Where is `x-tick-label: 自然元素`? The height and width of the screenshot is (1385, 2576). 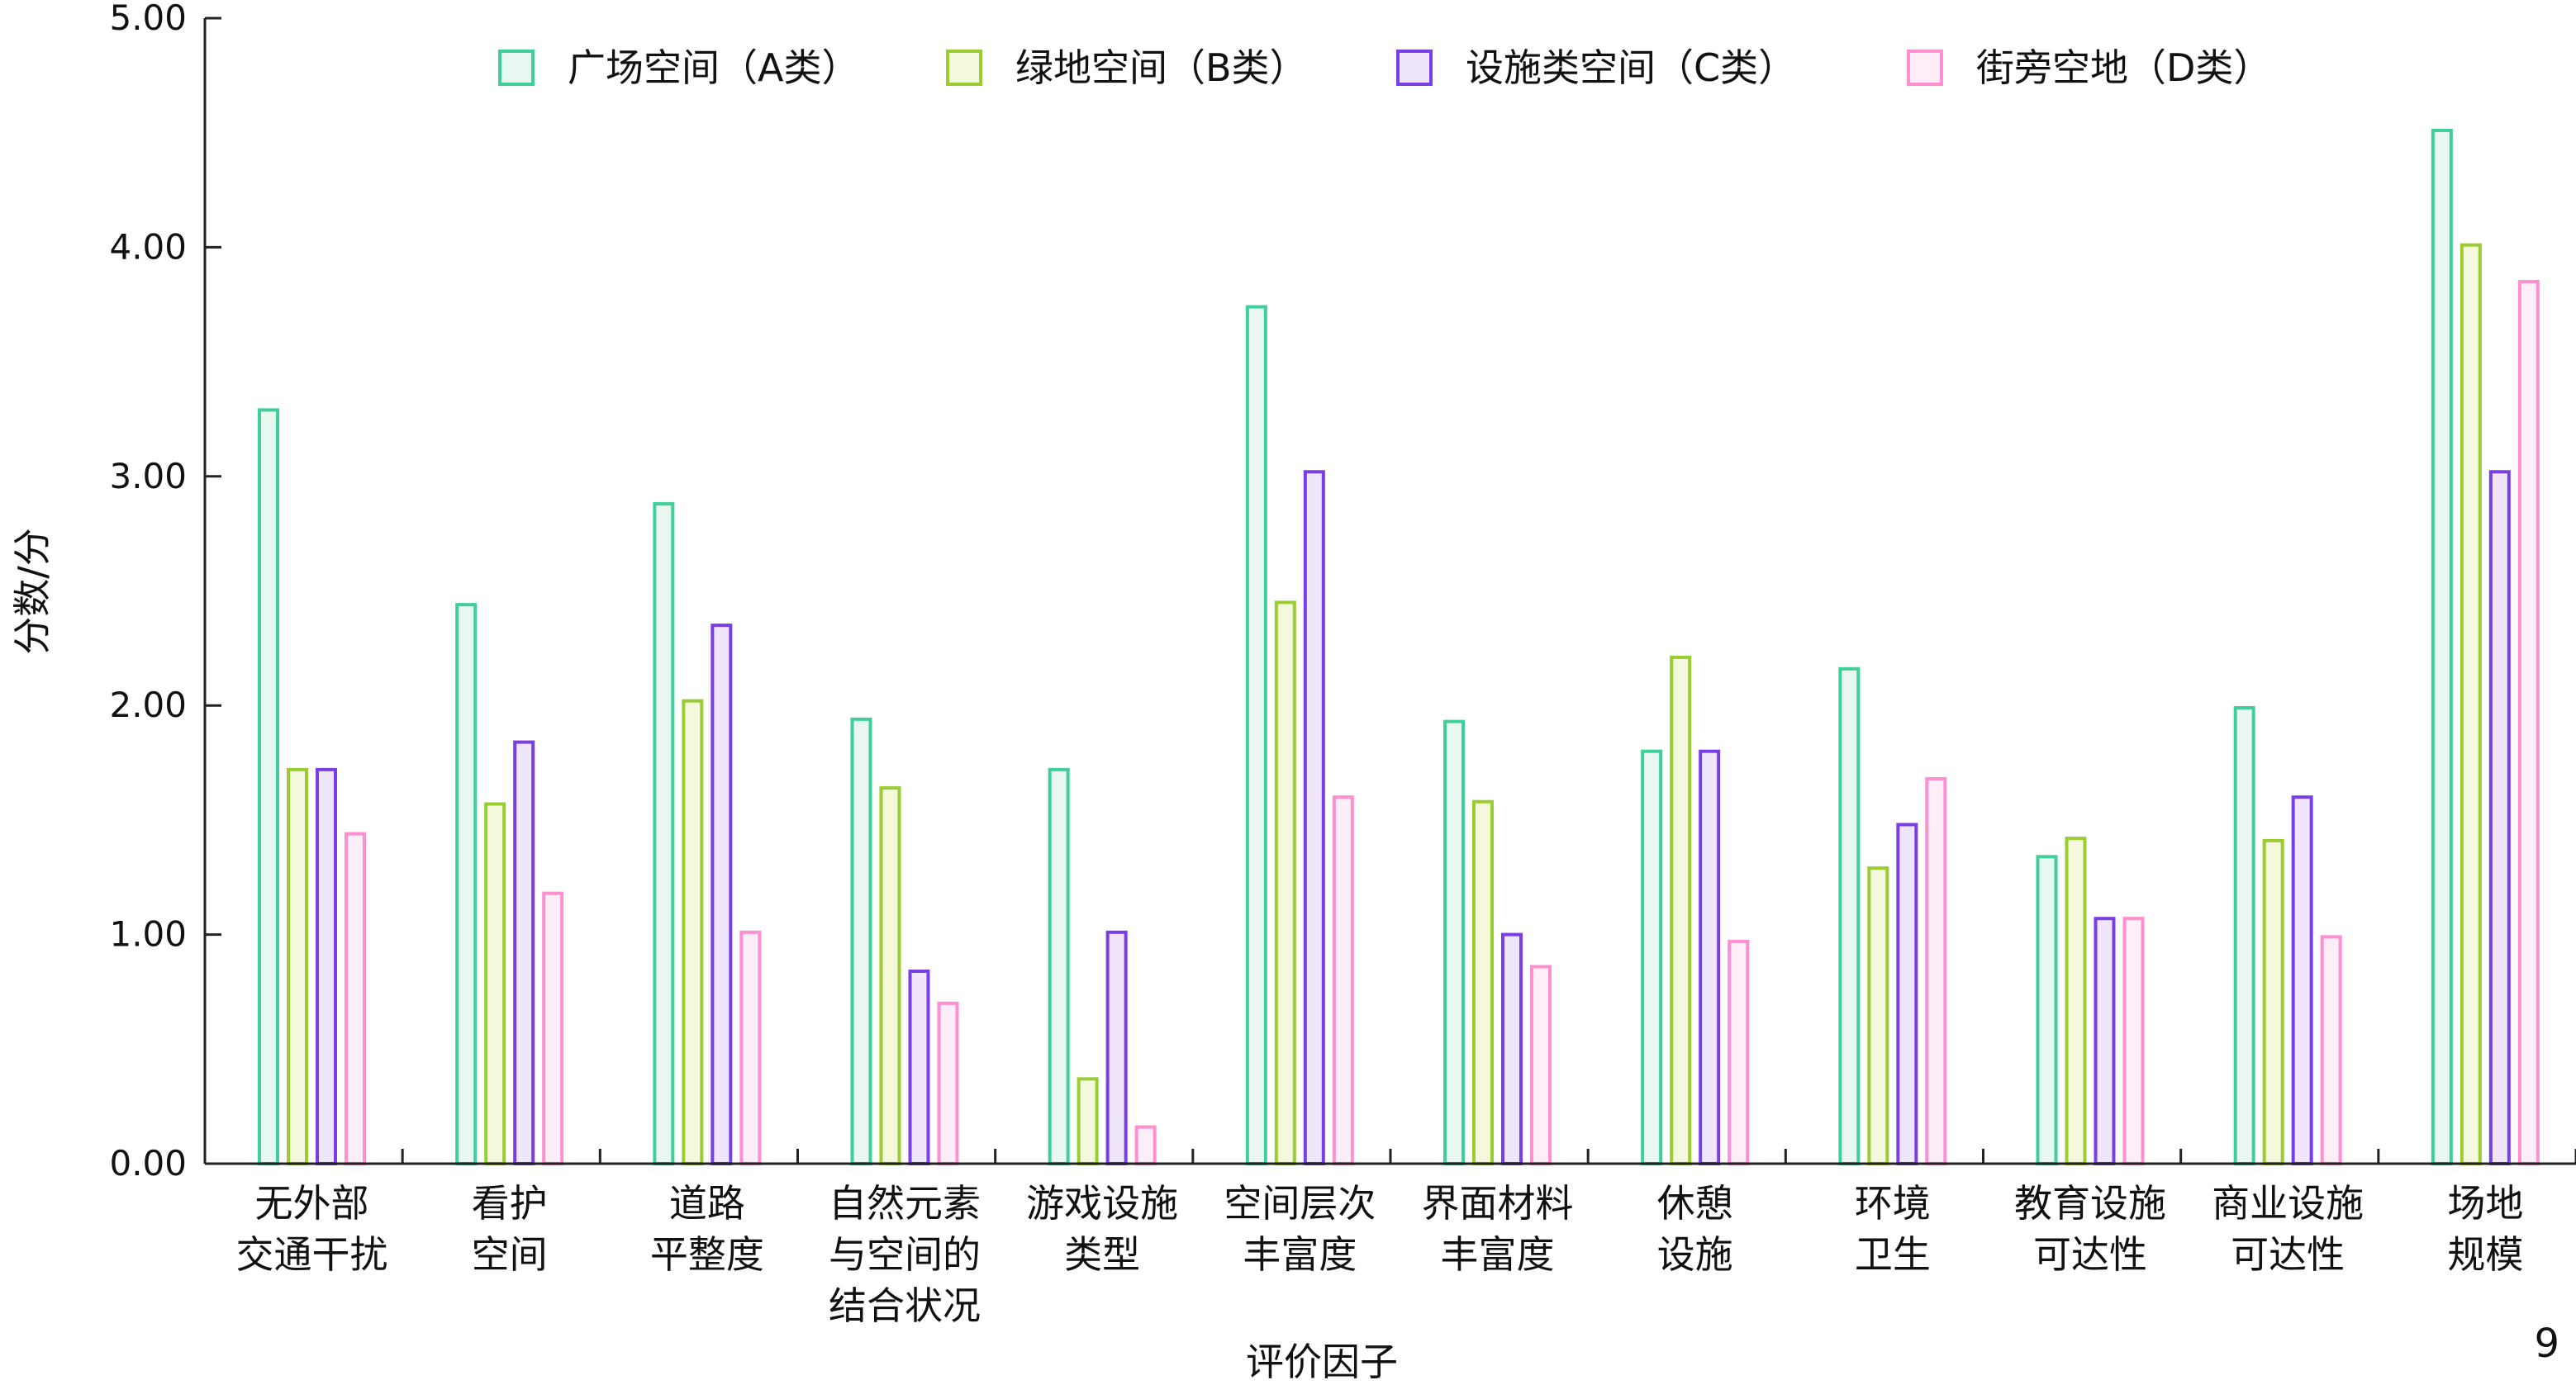 x-tick-label: 自然元素 is located at coordinates (905, 1204).